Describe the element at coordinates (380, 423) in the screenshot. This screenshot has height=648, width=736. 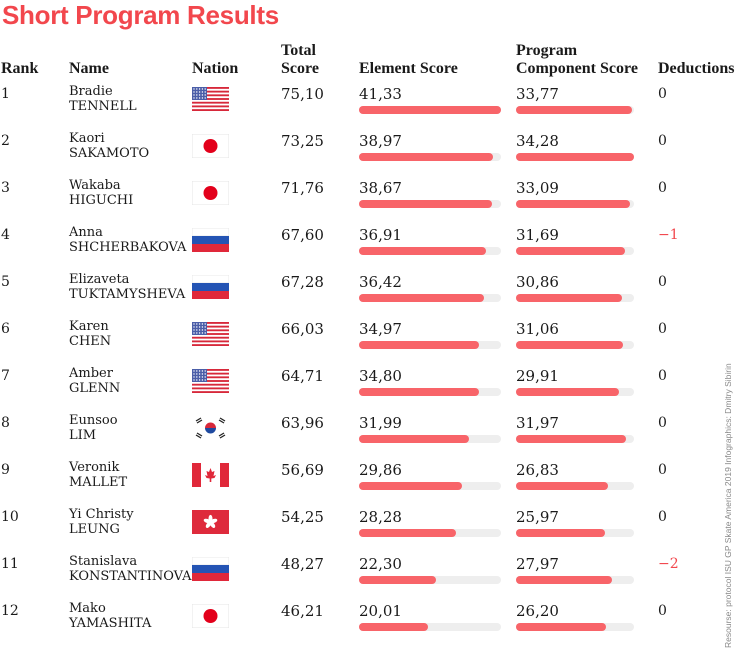
I see `element-score-label: 31,99` at that location.